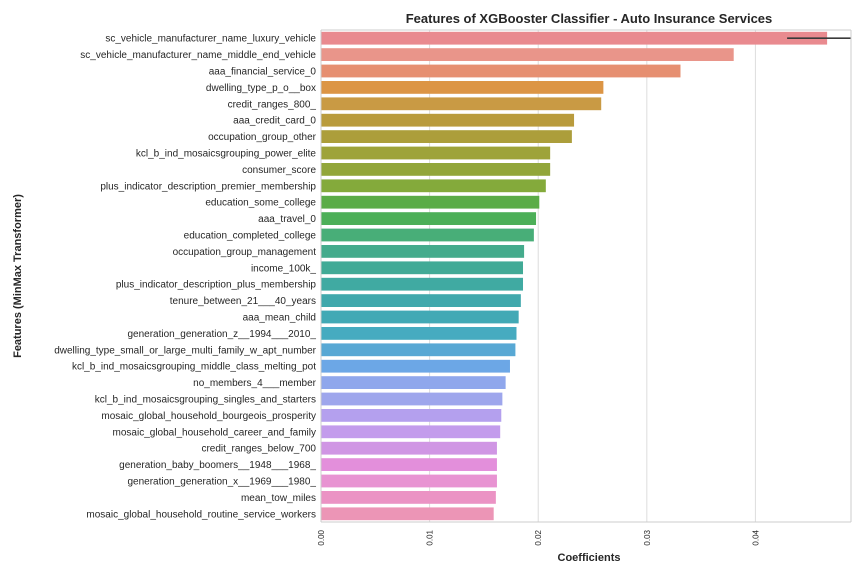 The image size is (864, 576). I want to click on x-tick-label: 0.04, so click(755, 537).